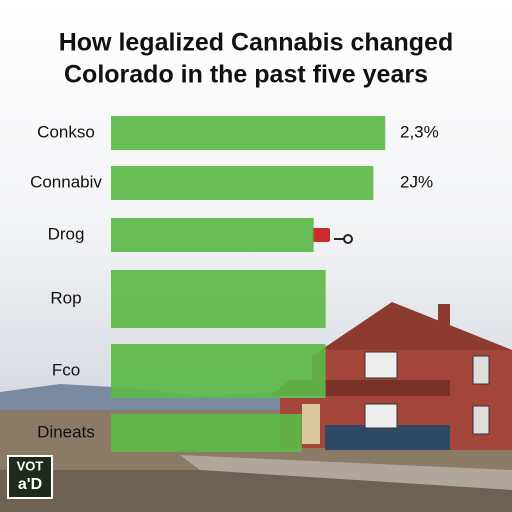  What do you see at coordinates (346, 472) in the screenshot?
I see `road` at bounding box center [346, 472].